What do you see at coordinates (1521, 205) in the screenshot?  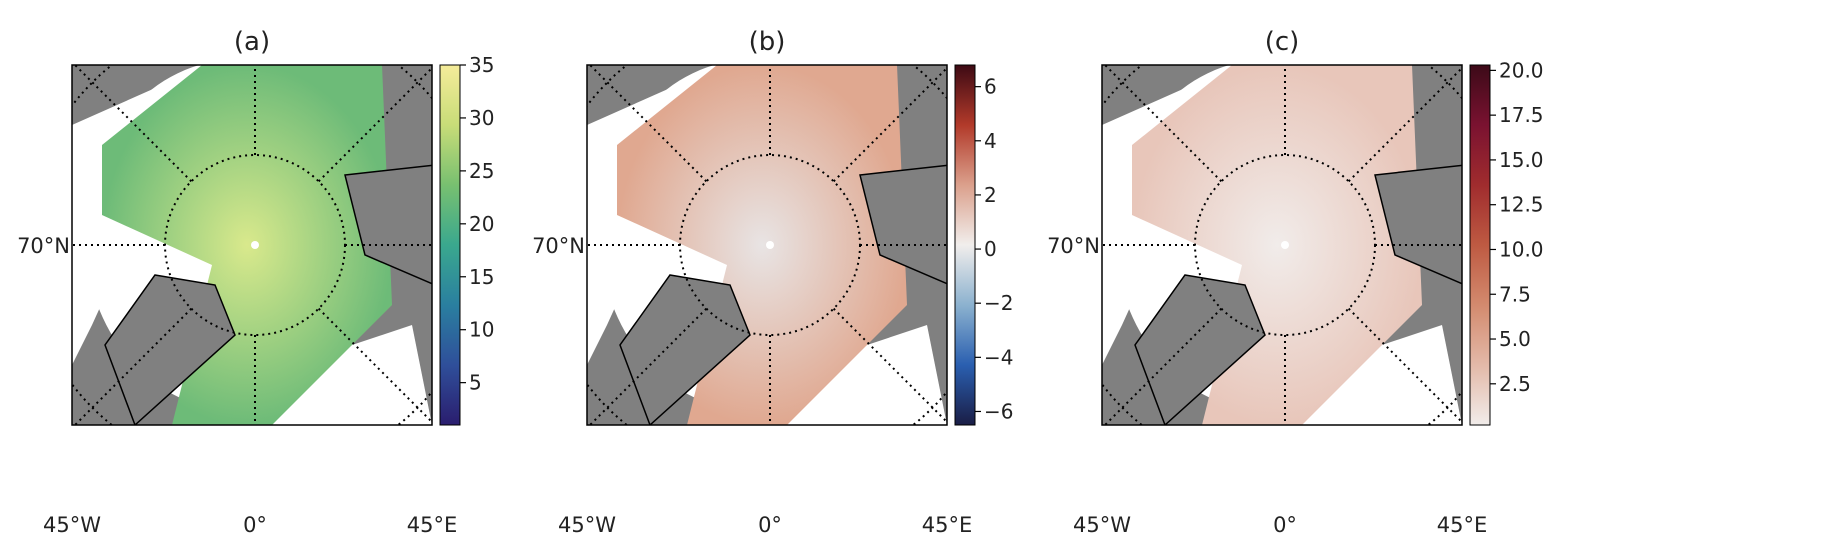 I see `colorbar-tick-label: 12.5` at bounding box center [1521, 205].